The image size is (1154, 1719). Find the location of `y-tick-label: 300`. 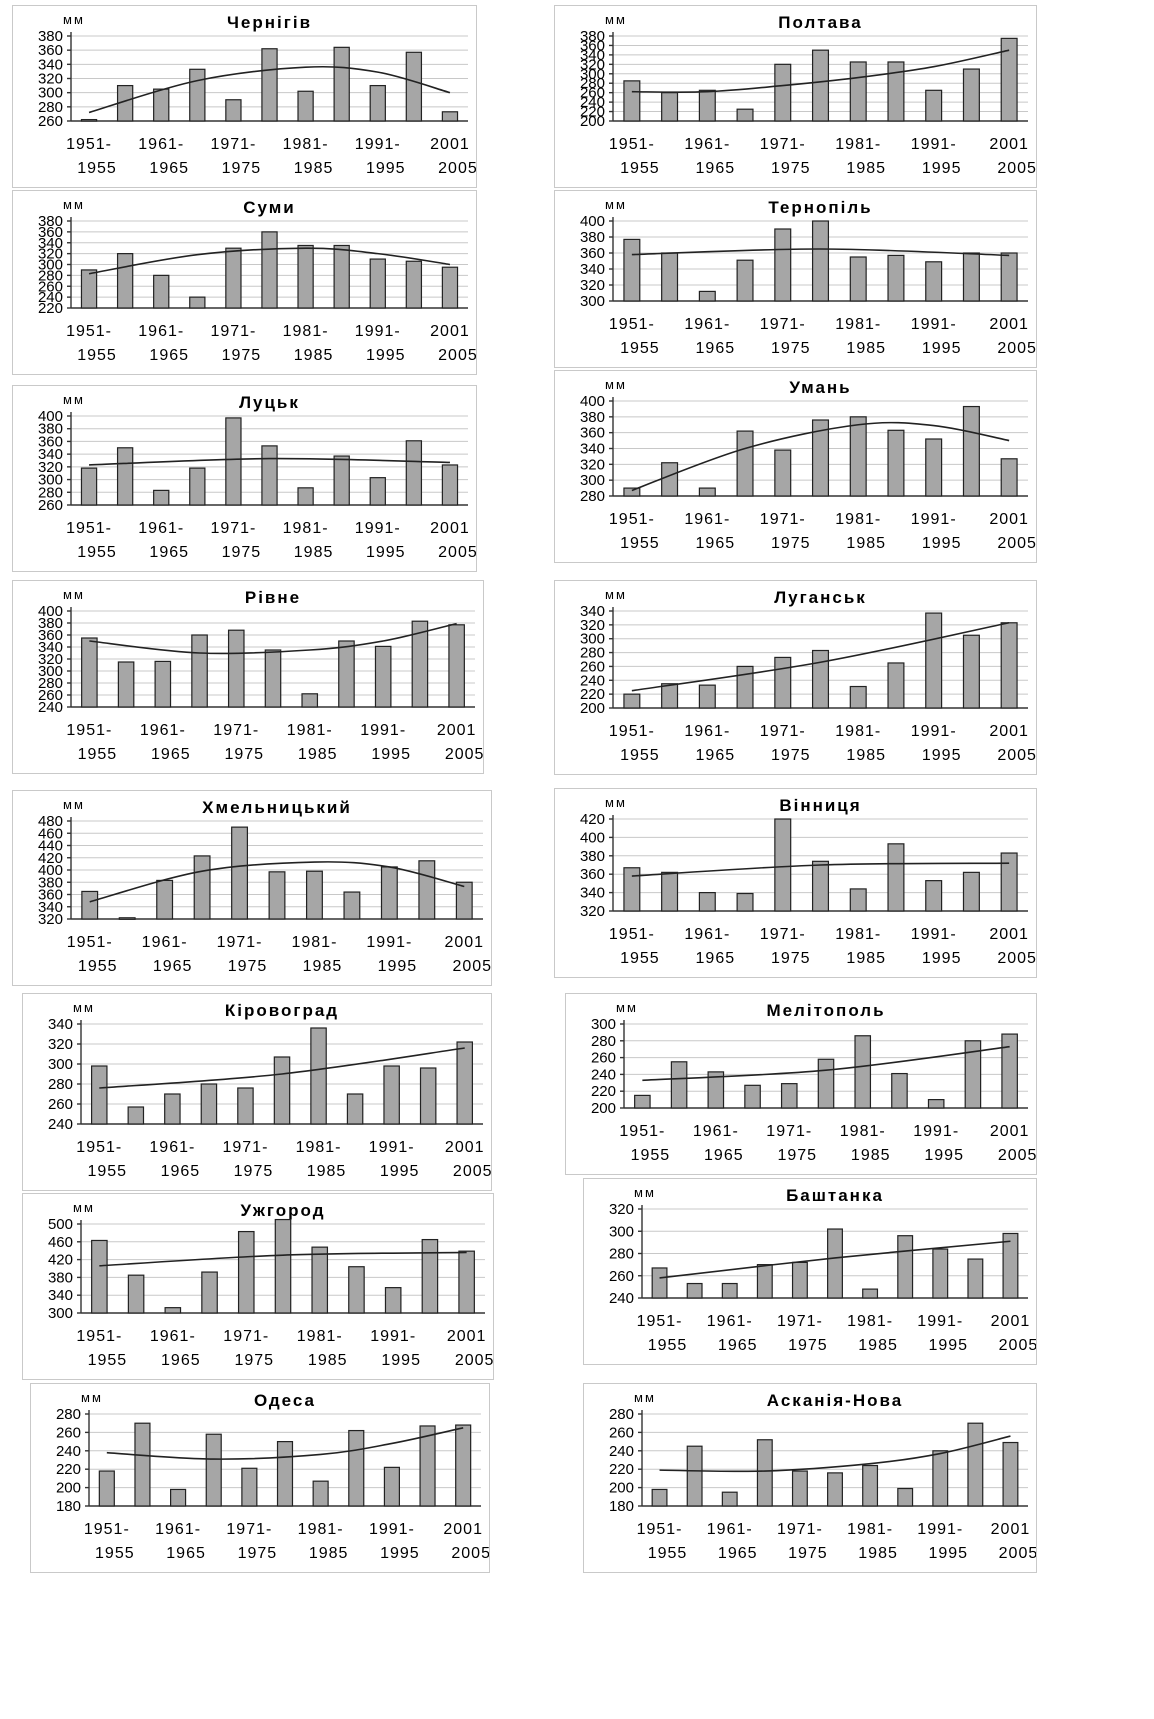

y-tick-label: 300 is located at coordinates (50, 480).